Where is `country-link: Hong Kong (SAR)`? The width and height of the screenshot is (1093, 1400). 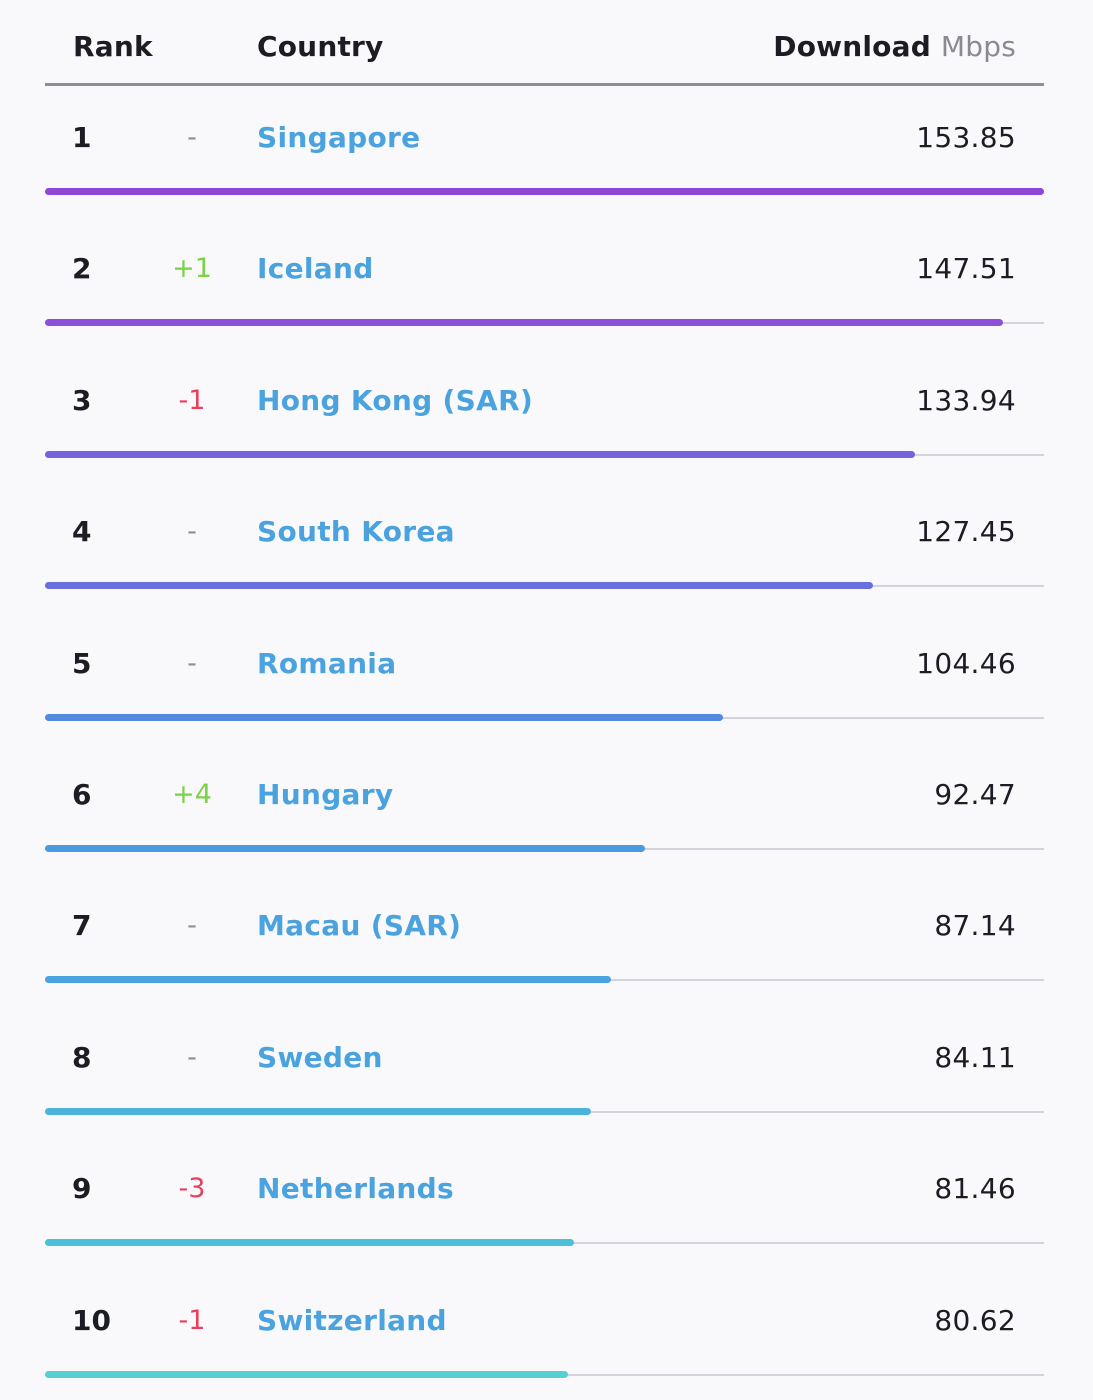
country-link: Hong Kong (SAR) is located at coordinates (395, 400).